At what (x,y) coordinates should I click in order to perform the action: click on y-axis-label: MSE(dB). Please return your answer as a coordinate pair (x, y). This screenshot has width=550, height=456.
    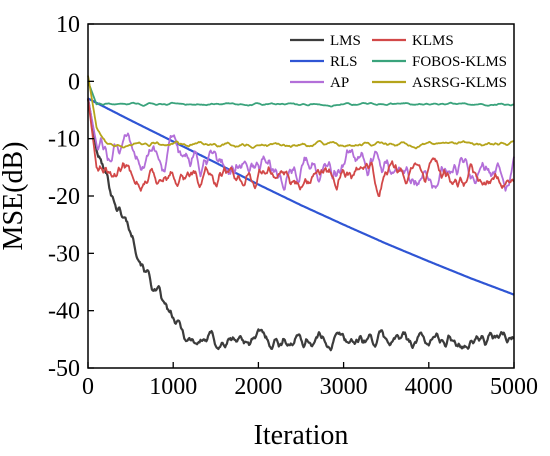
    Looking at the image, I should click on (14, 196).